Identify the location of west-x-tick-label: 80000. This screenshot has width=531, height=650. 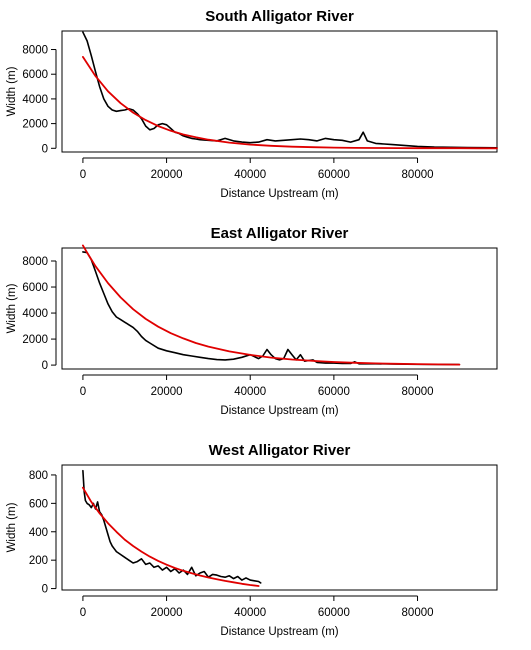
(418, 613).